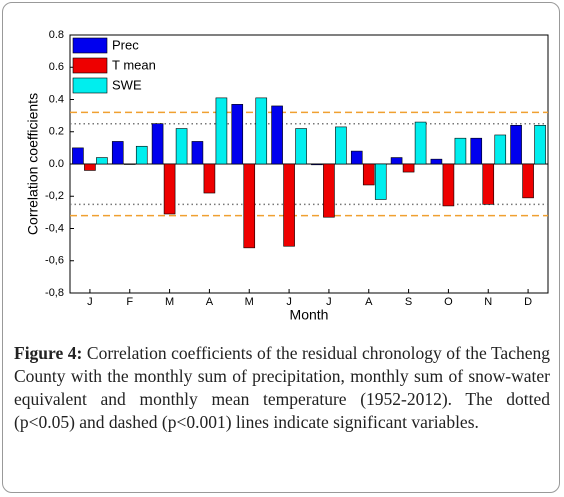  I want to click on y-tick-label: -0,8, so click(54, 293).